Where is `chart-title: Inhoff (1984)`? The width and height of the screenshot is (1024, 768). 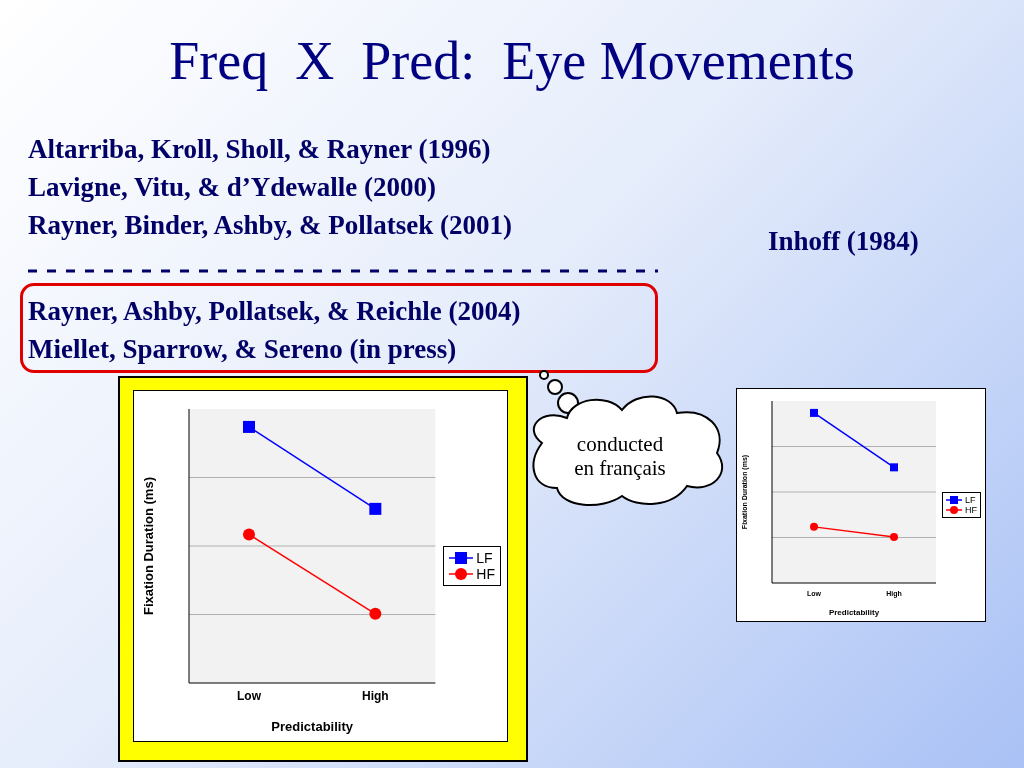 chart-title: Inhoff (1984) is located at coordinates (843, 241).